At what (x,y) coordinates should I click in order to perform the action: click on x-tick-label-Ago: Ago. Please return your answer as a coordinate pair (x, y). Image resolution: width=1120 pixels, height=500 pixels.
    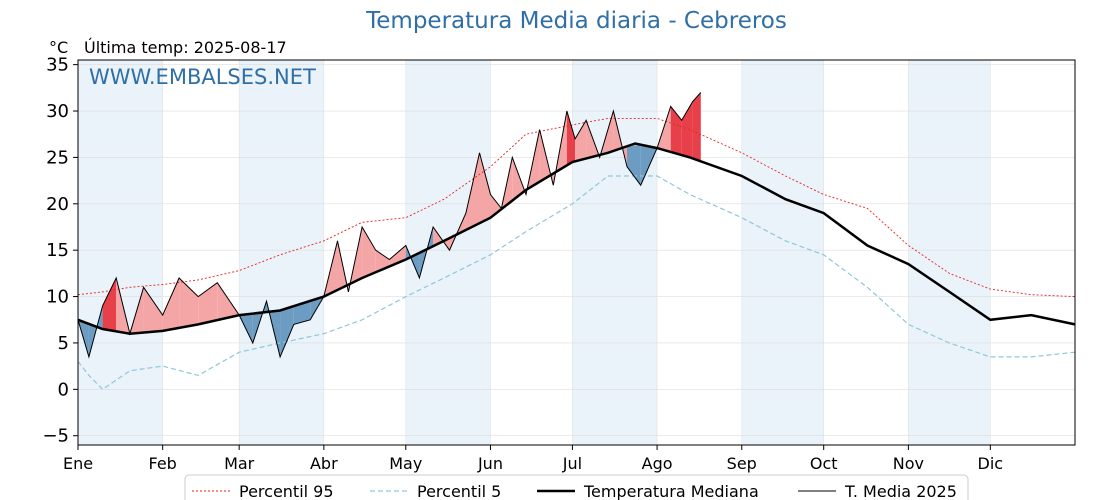
    Looking at the image, I should click on (657, 463).